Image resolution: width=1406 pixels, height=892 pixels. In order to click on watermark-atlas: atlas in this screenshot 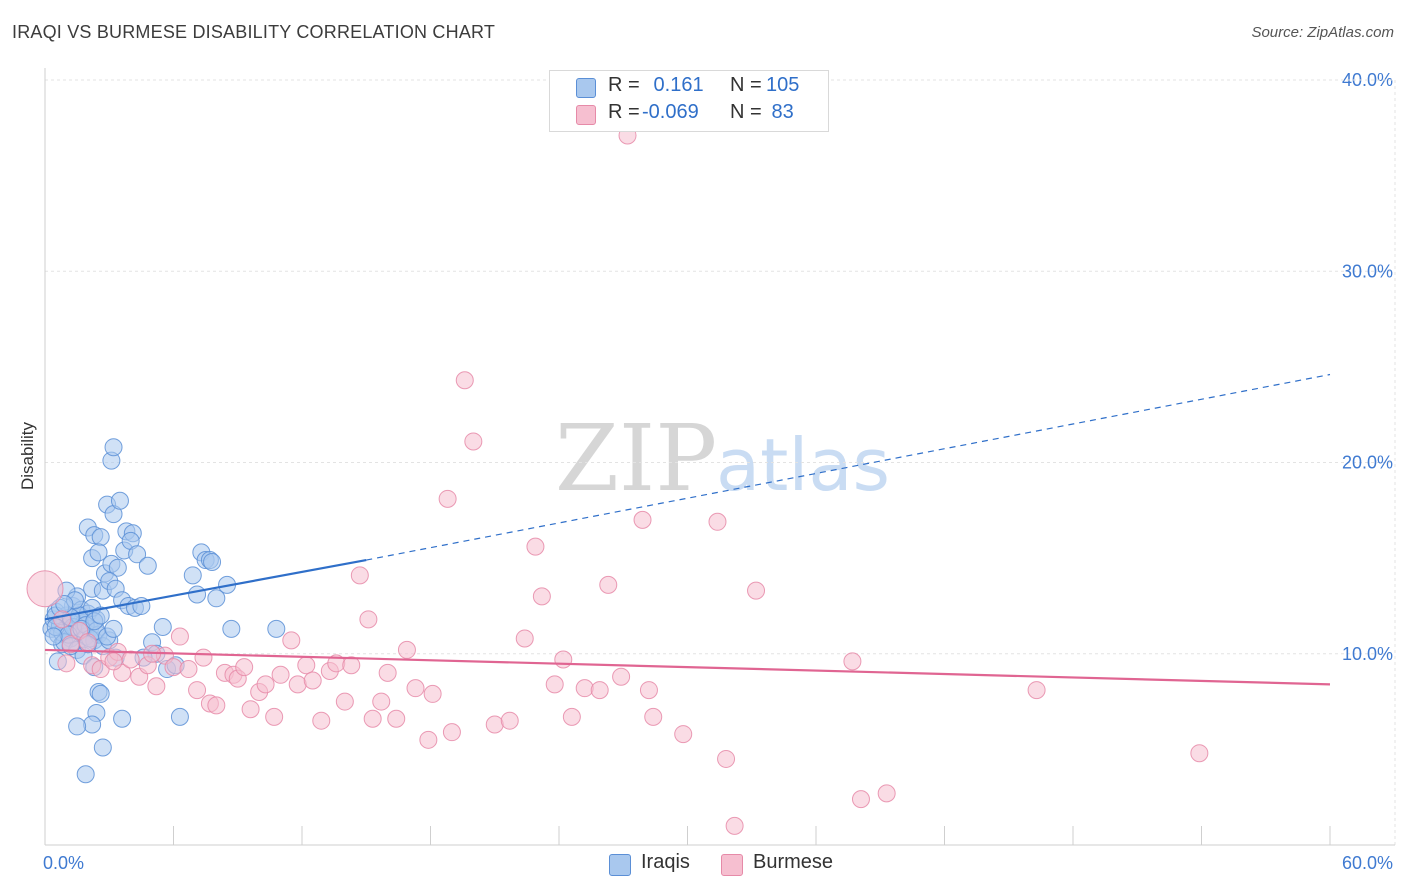, I will do `click(803, 465)`.